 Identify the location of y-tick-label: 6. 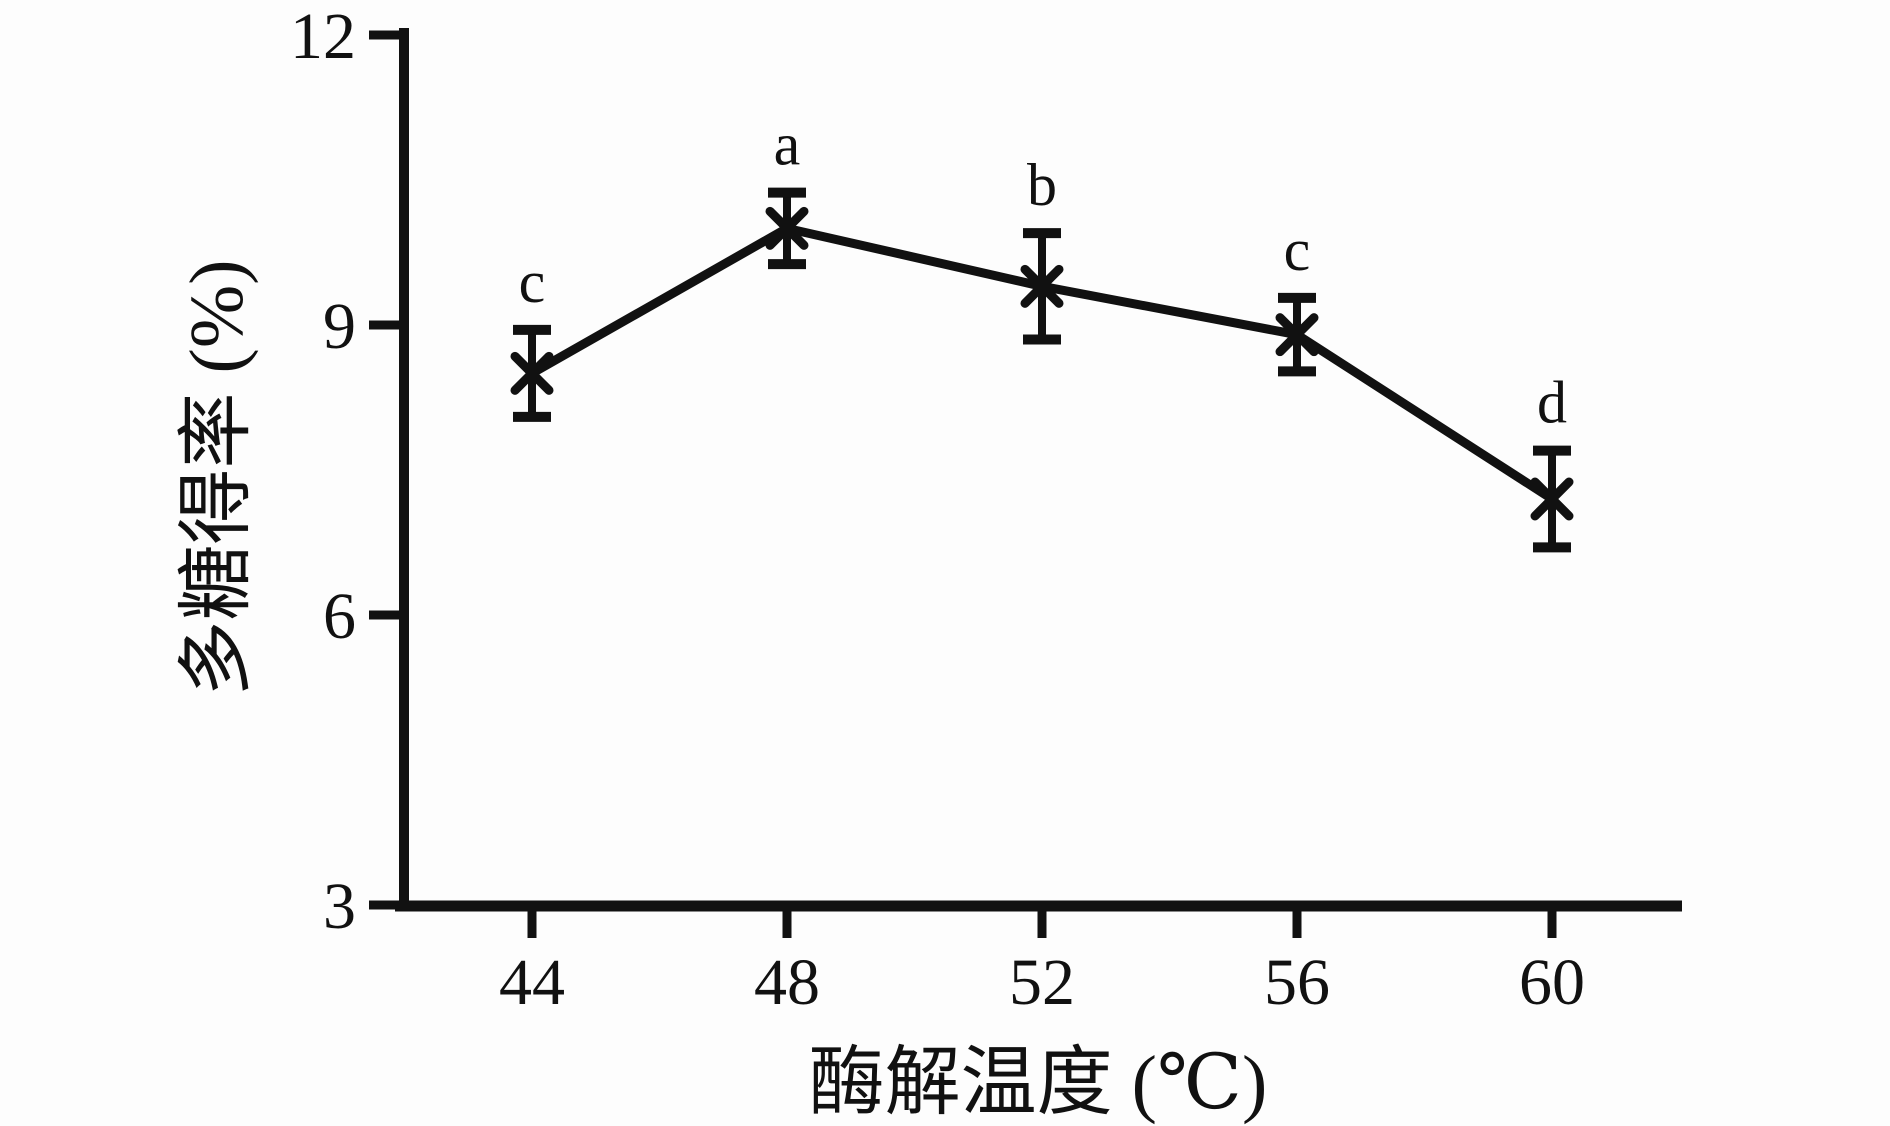
(339, 616).